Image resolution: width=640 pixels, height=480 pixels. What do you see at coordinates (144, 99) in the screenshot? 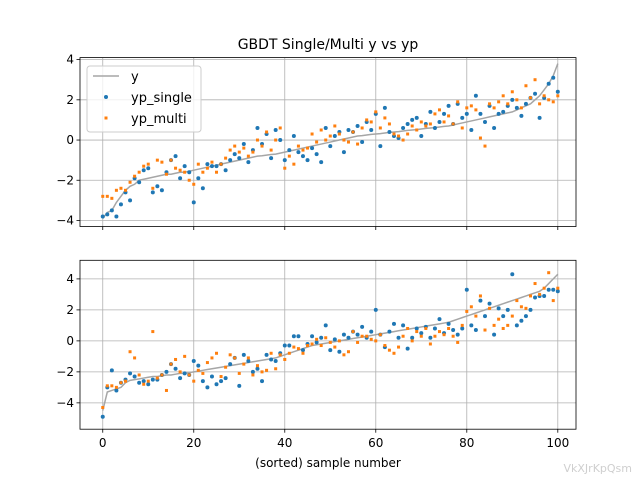
I see `legend: y yp_single yp_multi` at bounding box center [144, 99].